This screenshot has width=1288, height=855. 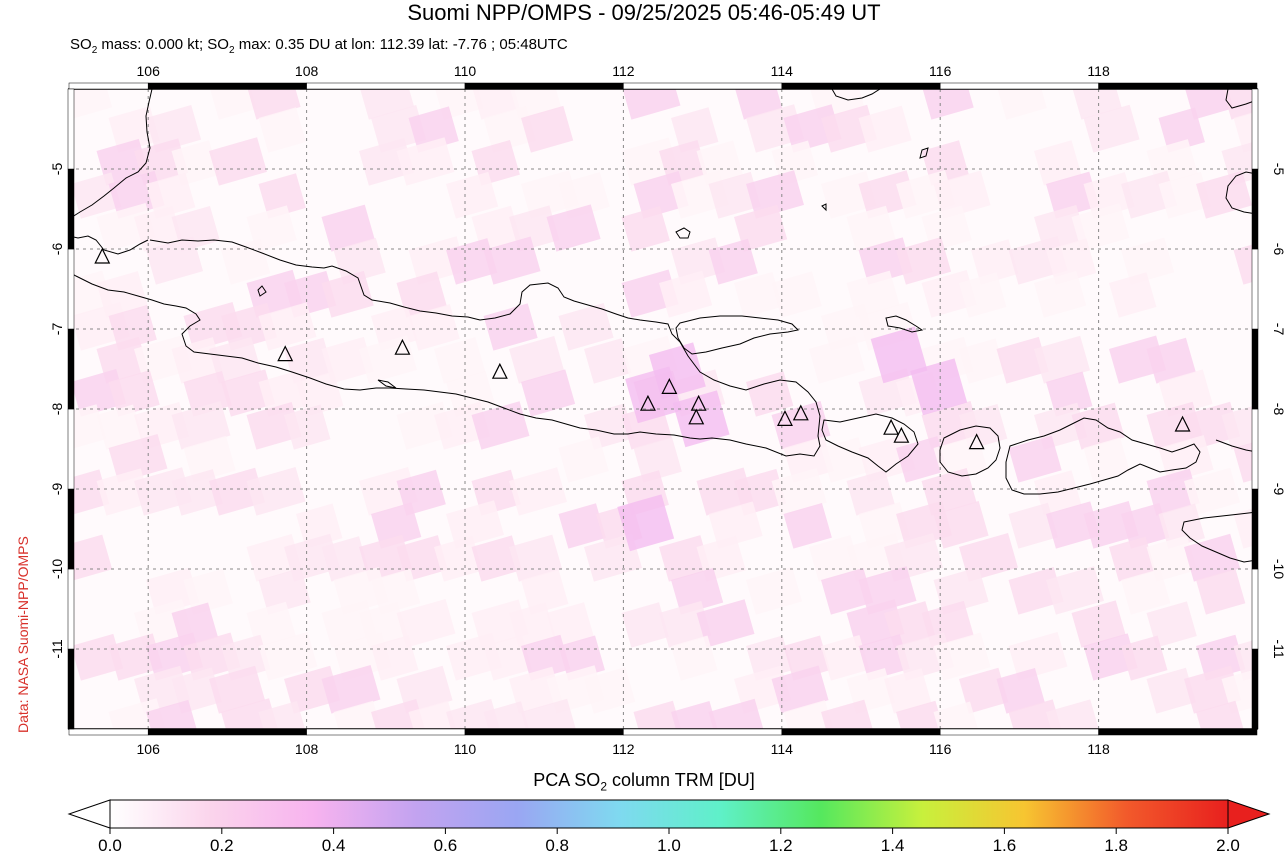 I want to click on subtitle-mass-text: mass: 0.000 kt; SO, so click(x=163, y=44).